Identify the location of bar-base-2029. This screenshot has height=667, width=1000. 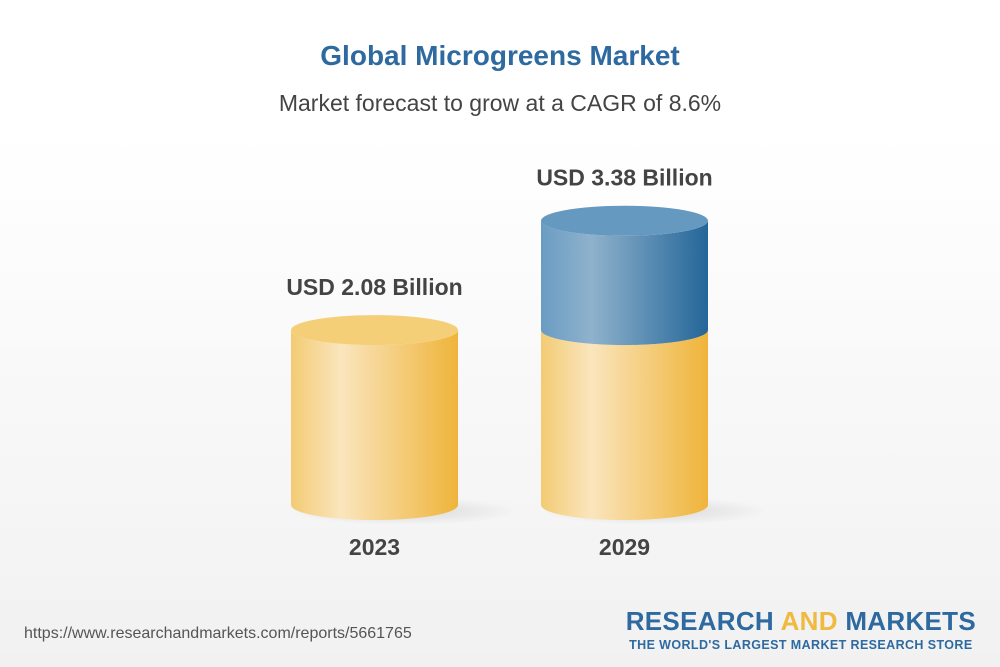
(624, 425).